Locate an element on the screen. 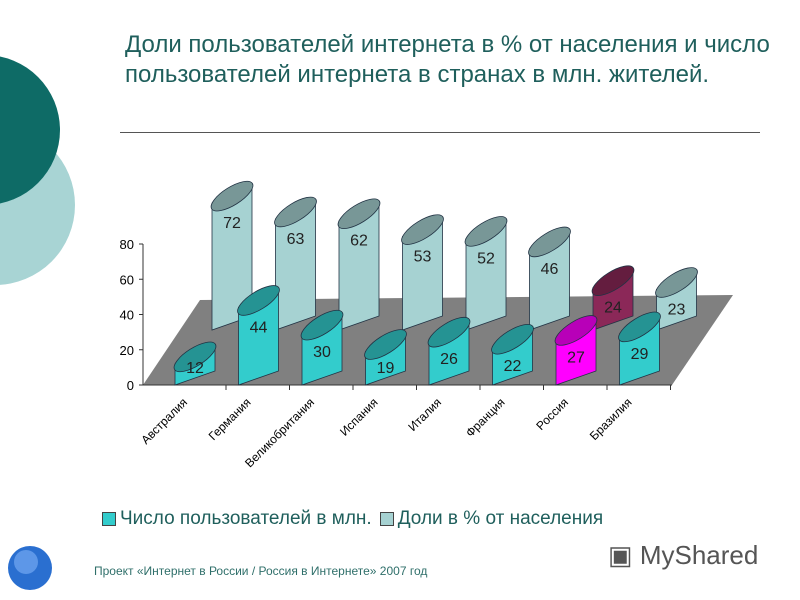  data-label: 53 is located at coordinates (423, 257).